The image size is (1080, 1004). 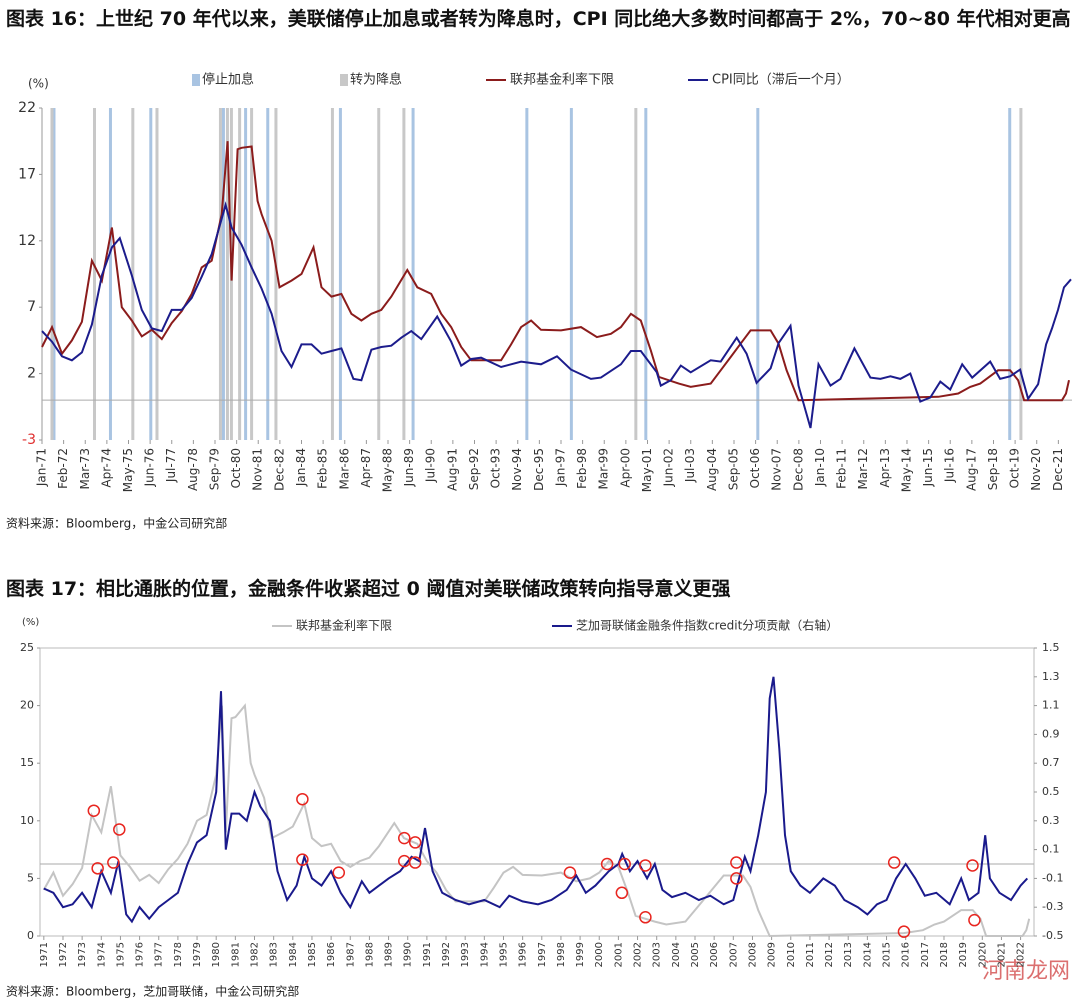 What do you see at coordinates (323, 468) in the screenshot?
I see `x-tick-label: Feb-85` at bounding box center [323, 468].